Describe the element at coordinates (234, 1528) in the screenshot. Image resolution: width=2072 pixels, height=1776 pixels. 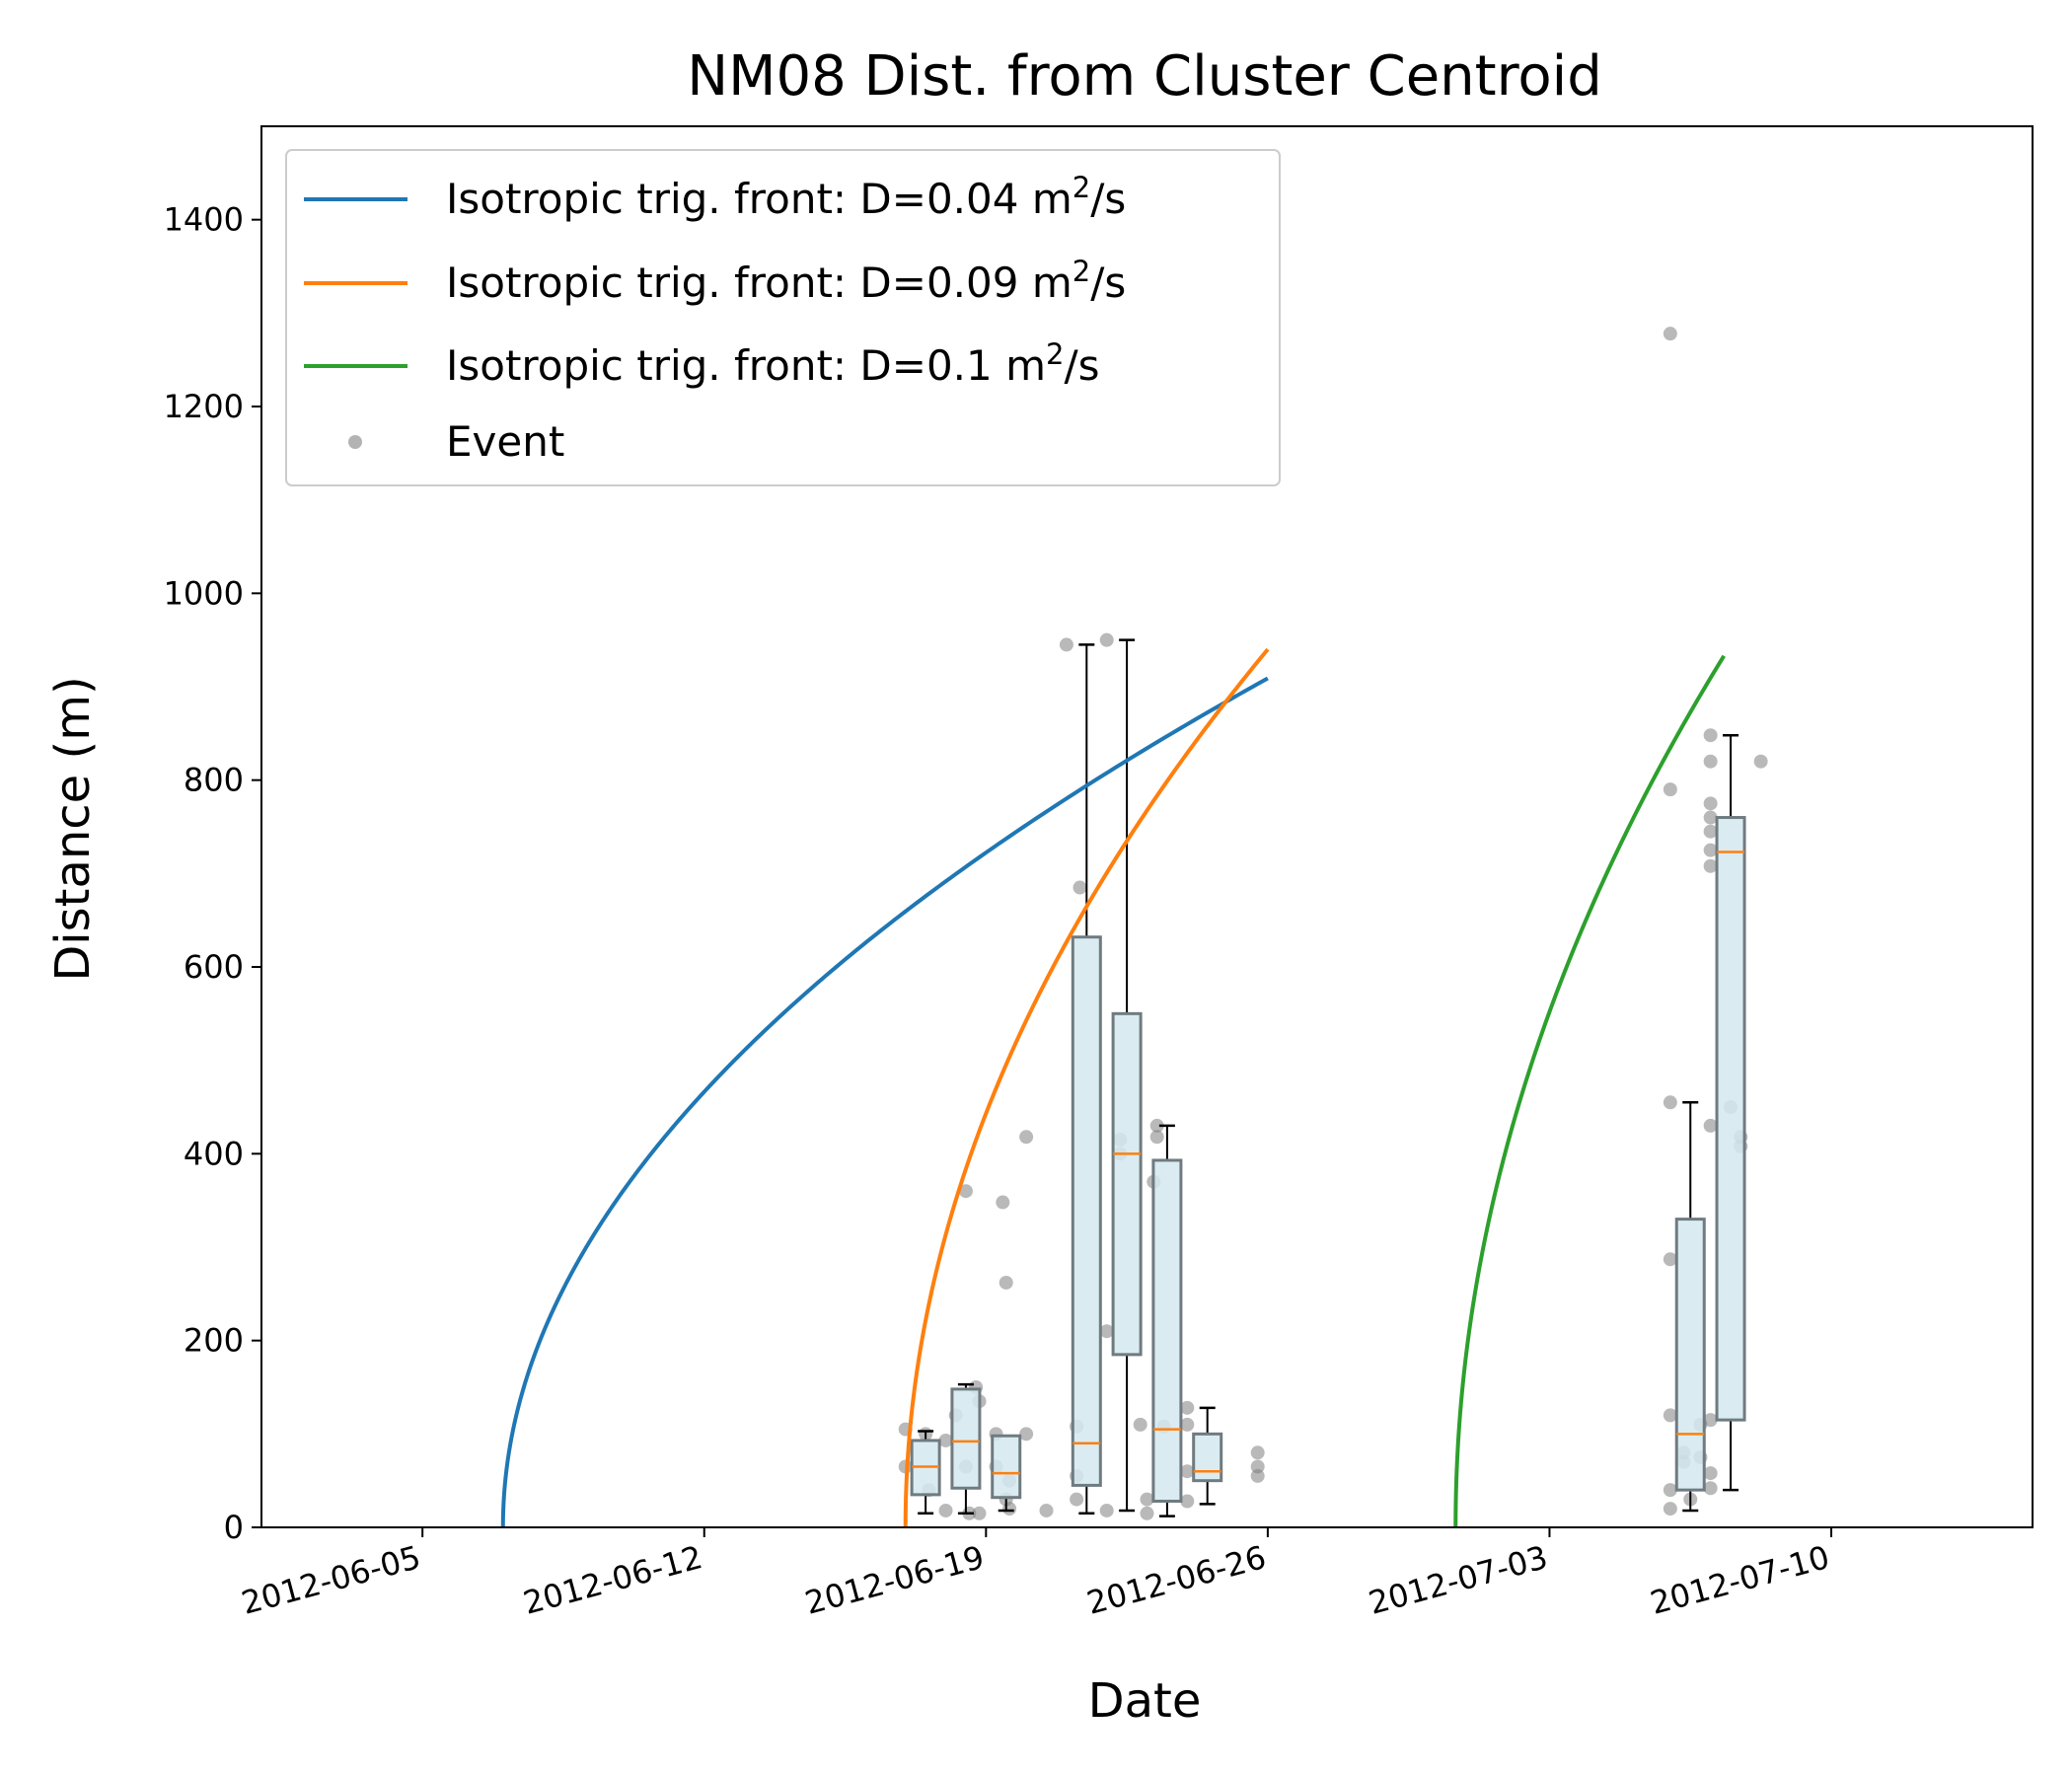
I see `y-tick-label: 0` at that location.